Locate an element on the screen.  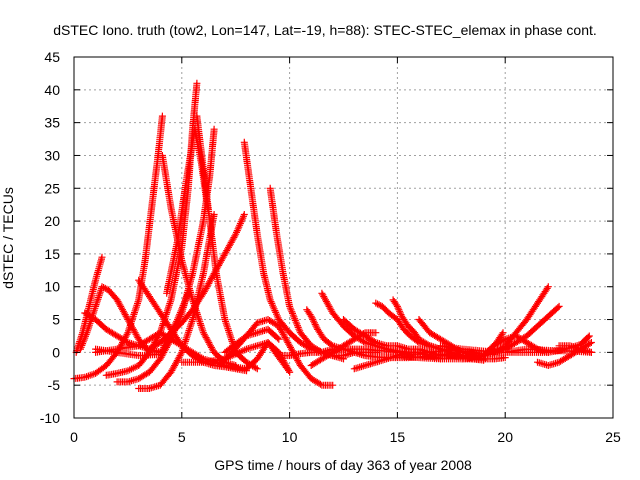
y-tick-label: 30 is located at coordinates (52, 155).